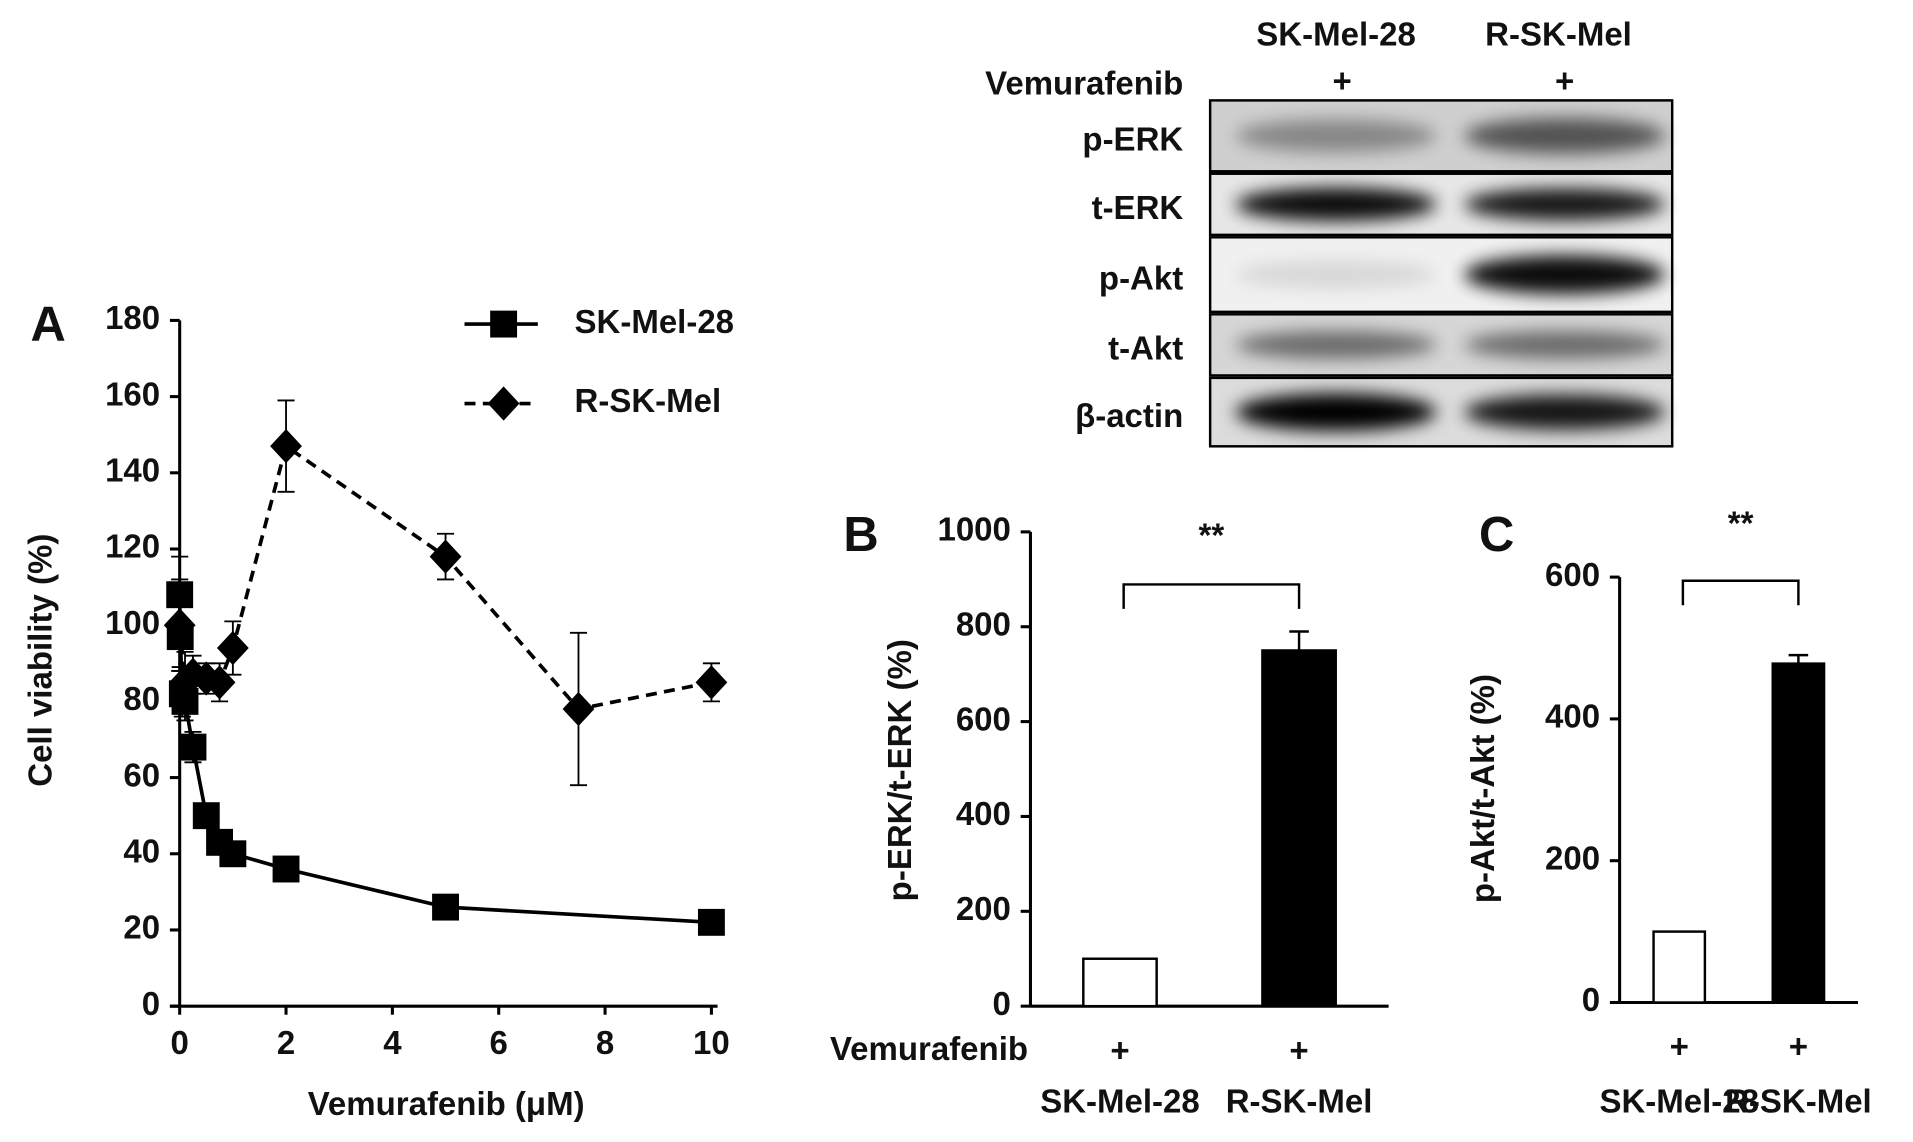 The width and height of the screenshot is (1913, 1142). What do you see at coordinates (899, 770) in the screenshot?
I see `y-axis-label: p-ERK/t-ERK (%)` at bounding box center [899, 770].